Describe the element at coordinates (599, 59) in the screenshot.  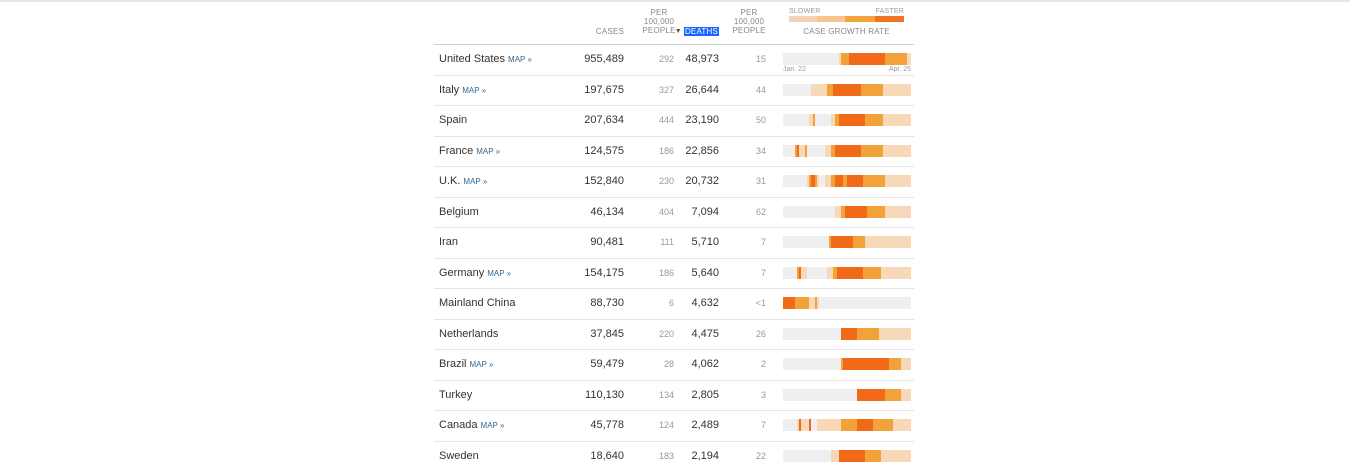
I see `cases-cell: 955,489` at that location.